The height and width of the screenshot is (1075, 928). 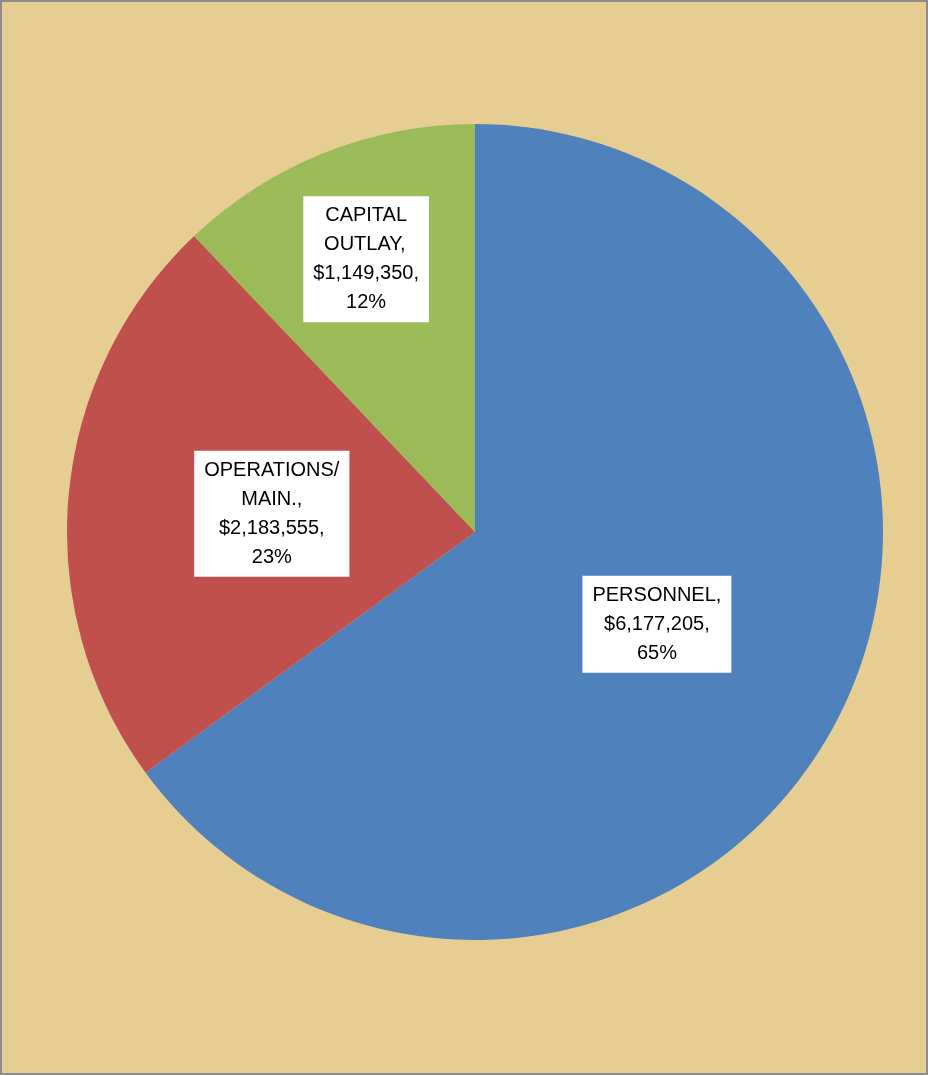 What do you see at coordinates (657, 622) in the screenshot?
I see `slice-label: PERSONNEL, $6,177,205, 65%` at bounding box center [657, 622].